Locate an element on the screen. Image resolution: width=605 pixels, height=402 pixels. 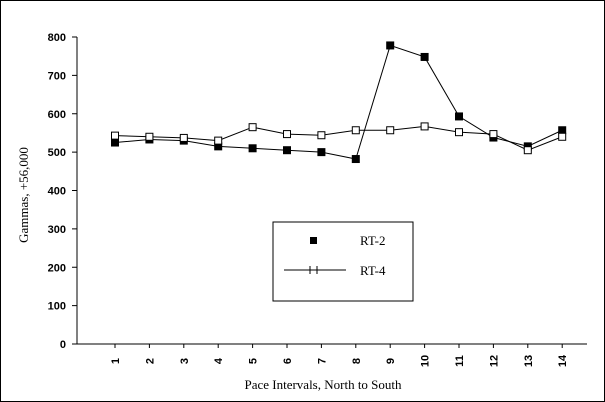
y-axis-title: Gammas, +56,000 is located at coordinates (23, 195).